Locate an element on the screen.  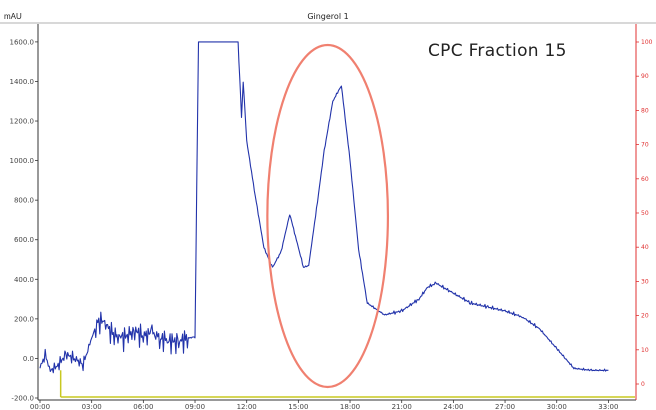
y-tick-label: 800.0 is located at coordinates (24, 201).